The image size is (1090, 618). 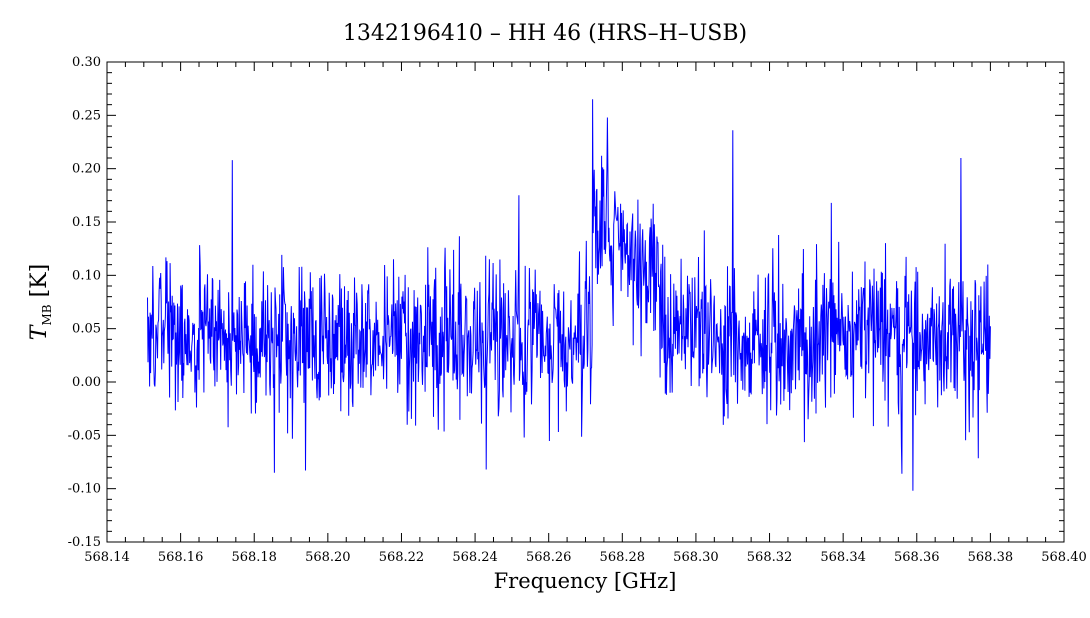 What do you see at coordinates (549, 557) in the screenshot?
I see `x-tick-label: 568.26` at bounding box center [549, 557].